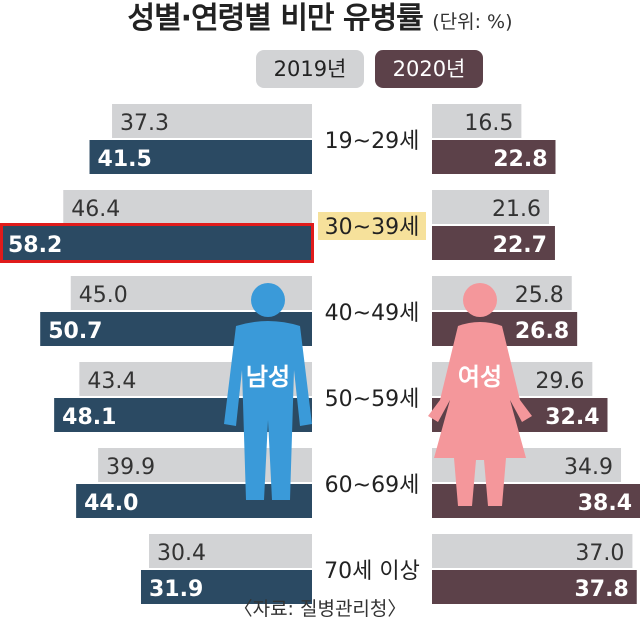  What do you see at coordinates (542, 331) in the screenshot?
I see `label-female-2020: 26.8` at bounding box center [542, 331].